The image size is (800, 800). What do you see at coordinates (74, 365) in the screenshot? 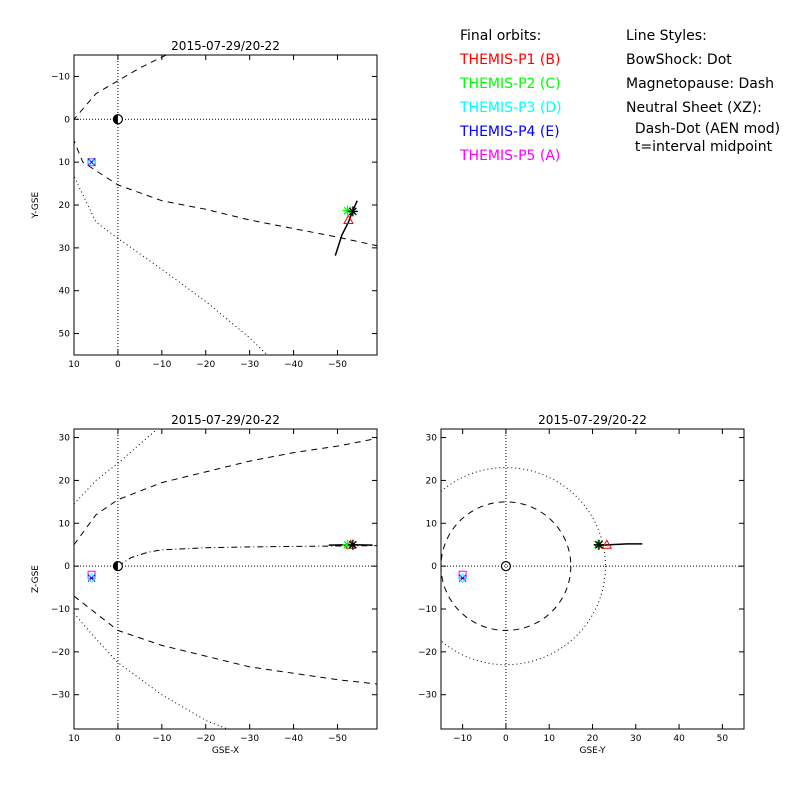
I see `panel-xy-xtick-label: 10` at bounding box center [74, 365].